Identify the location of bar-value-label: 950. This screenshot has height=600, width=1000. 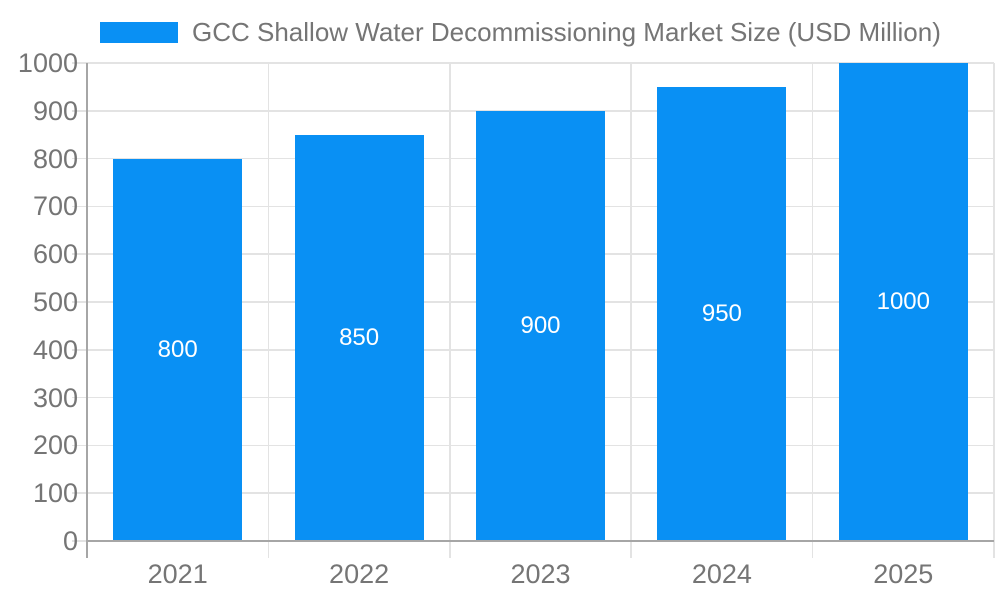
(721, 313).